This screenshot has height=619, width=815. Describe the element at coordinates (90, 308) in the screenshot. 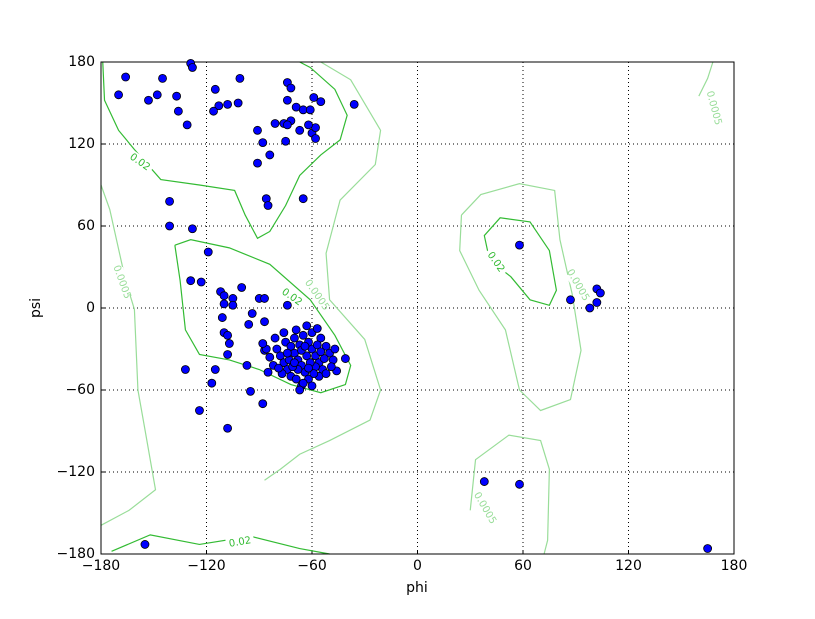

I see `y-tick-label: 0` at that location.